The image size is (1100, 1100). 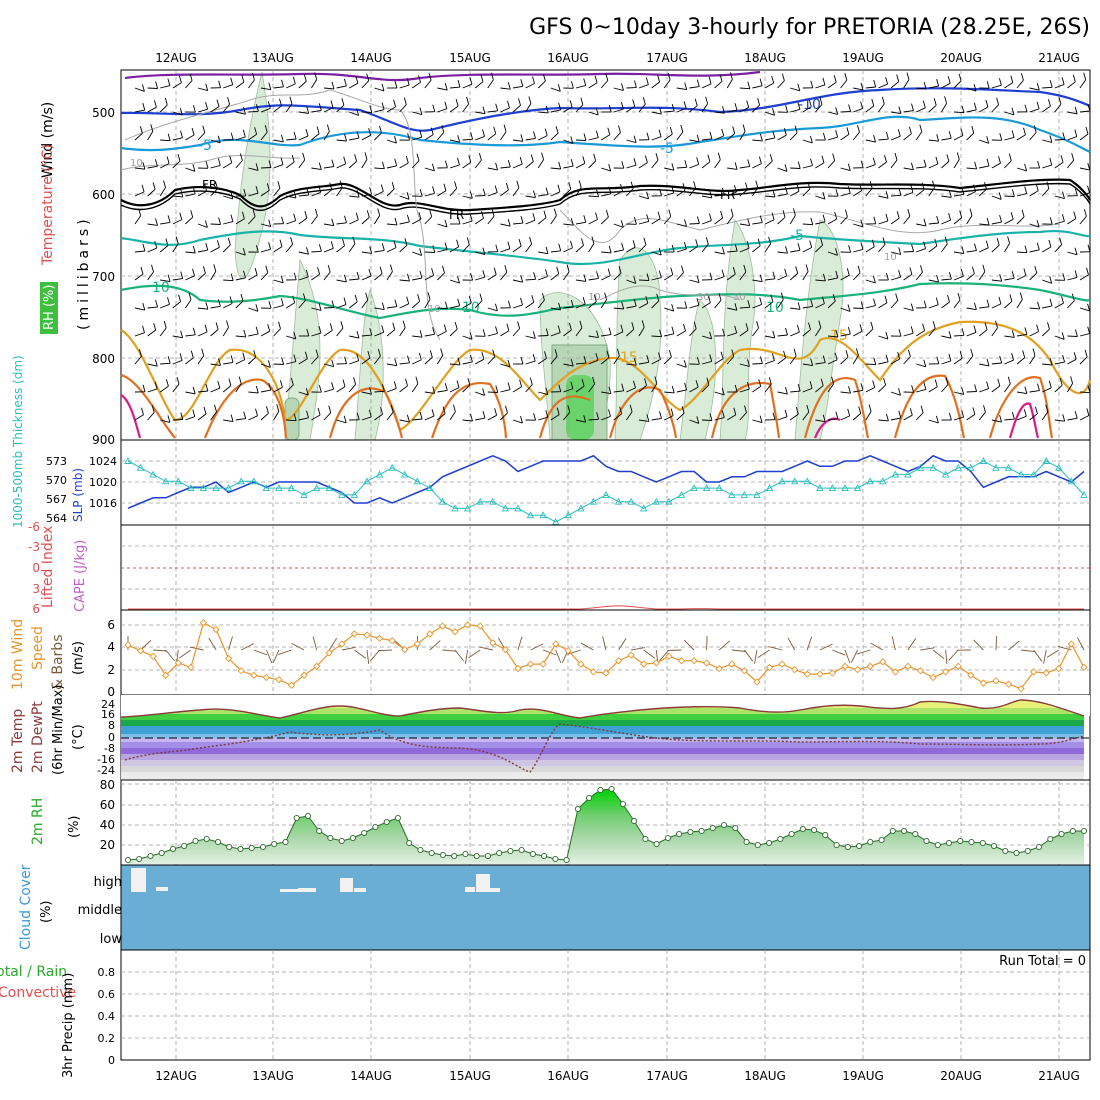 What do you see at coordinates (56, 499) in the screenshot?
I see `thickness-tick: 567` at bounding box center [56, 499].